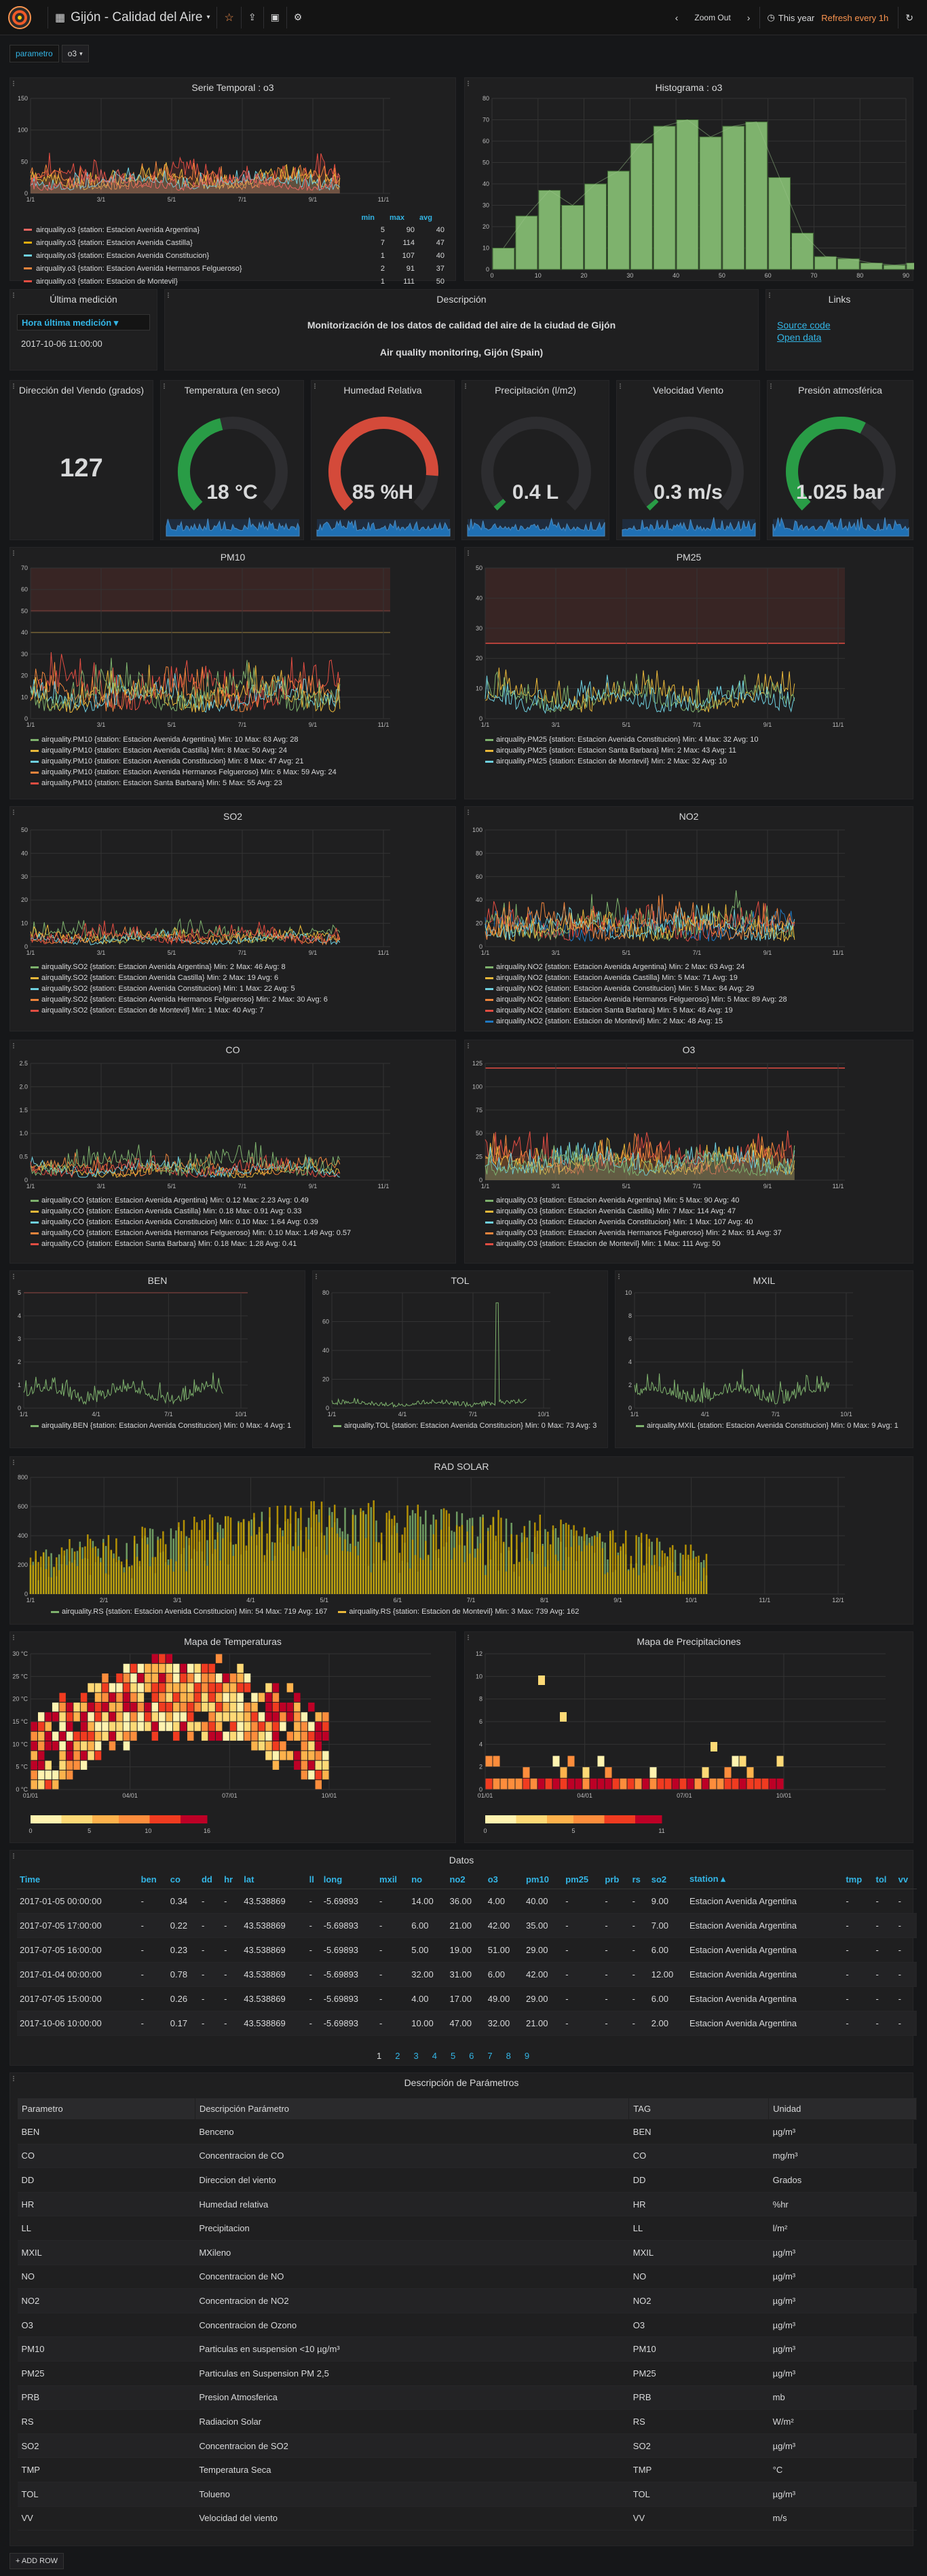 This screenshot has width=927, height=2576. Describe the element at coordinates (909, 18) in the screenshot. I see `refresh-button: ↻` at that location.